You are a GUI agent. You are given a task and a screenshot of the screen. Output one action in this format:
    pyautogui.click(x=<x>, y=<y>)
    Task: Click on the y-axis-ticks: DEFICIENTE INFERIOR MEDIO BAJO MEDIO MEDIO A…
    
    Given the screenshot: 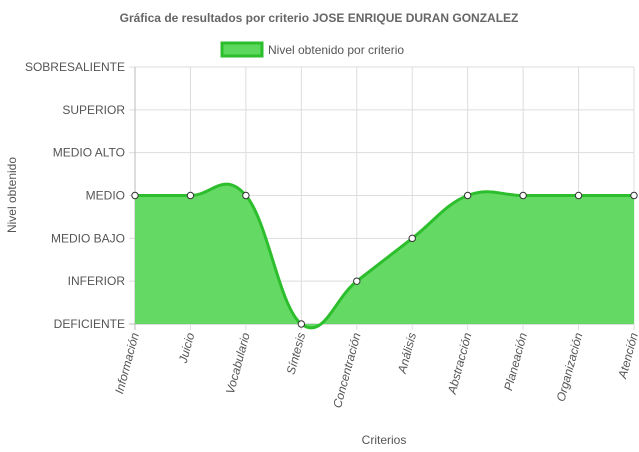 What is the action you would take?
    pyautogui.click(x=75, y=195)
    